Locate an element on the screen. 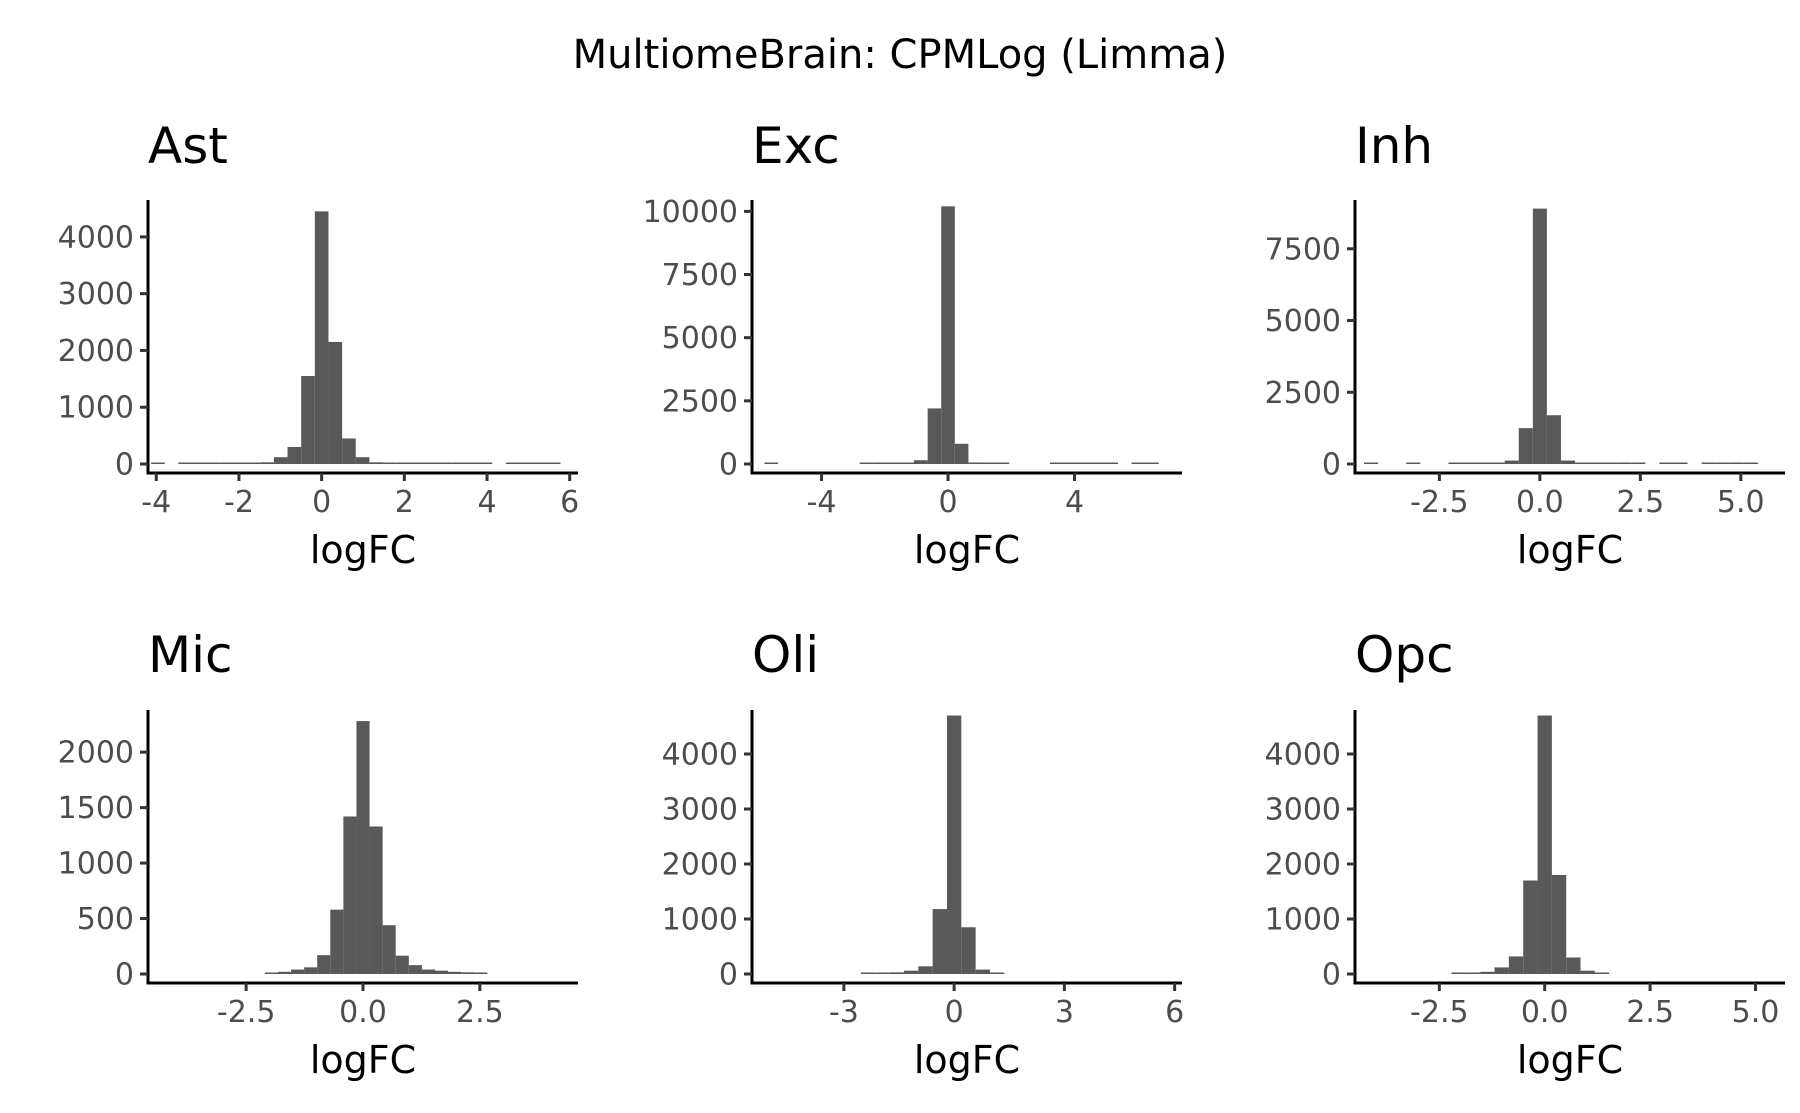  x-tick-label: 6 is located at coordinates (1174, 1012).